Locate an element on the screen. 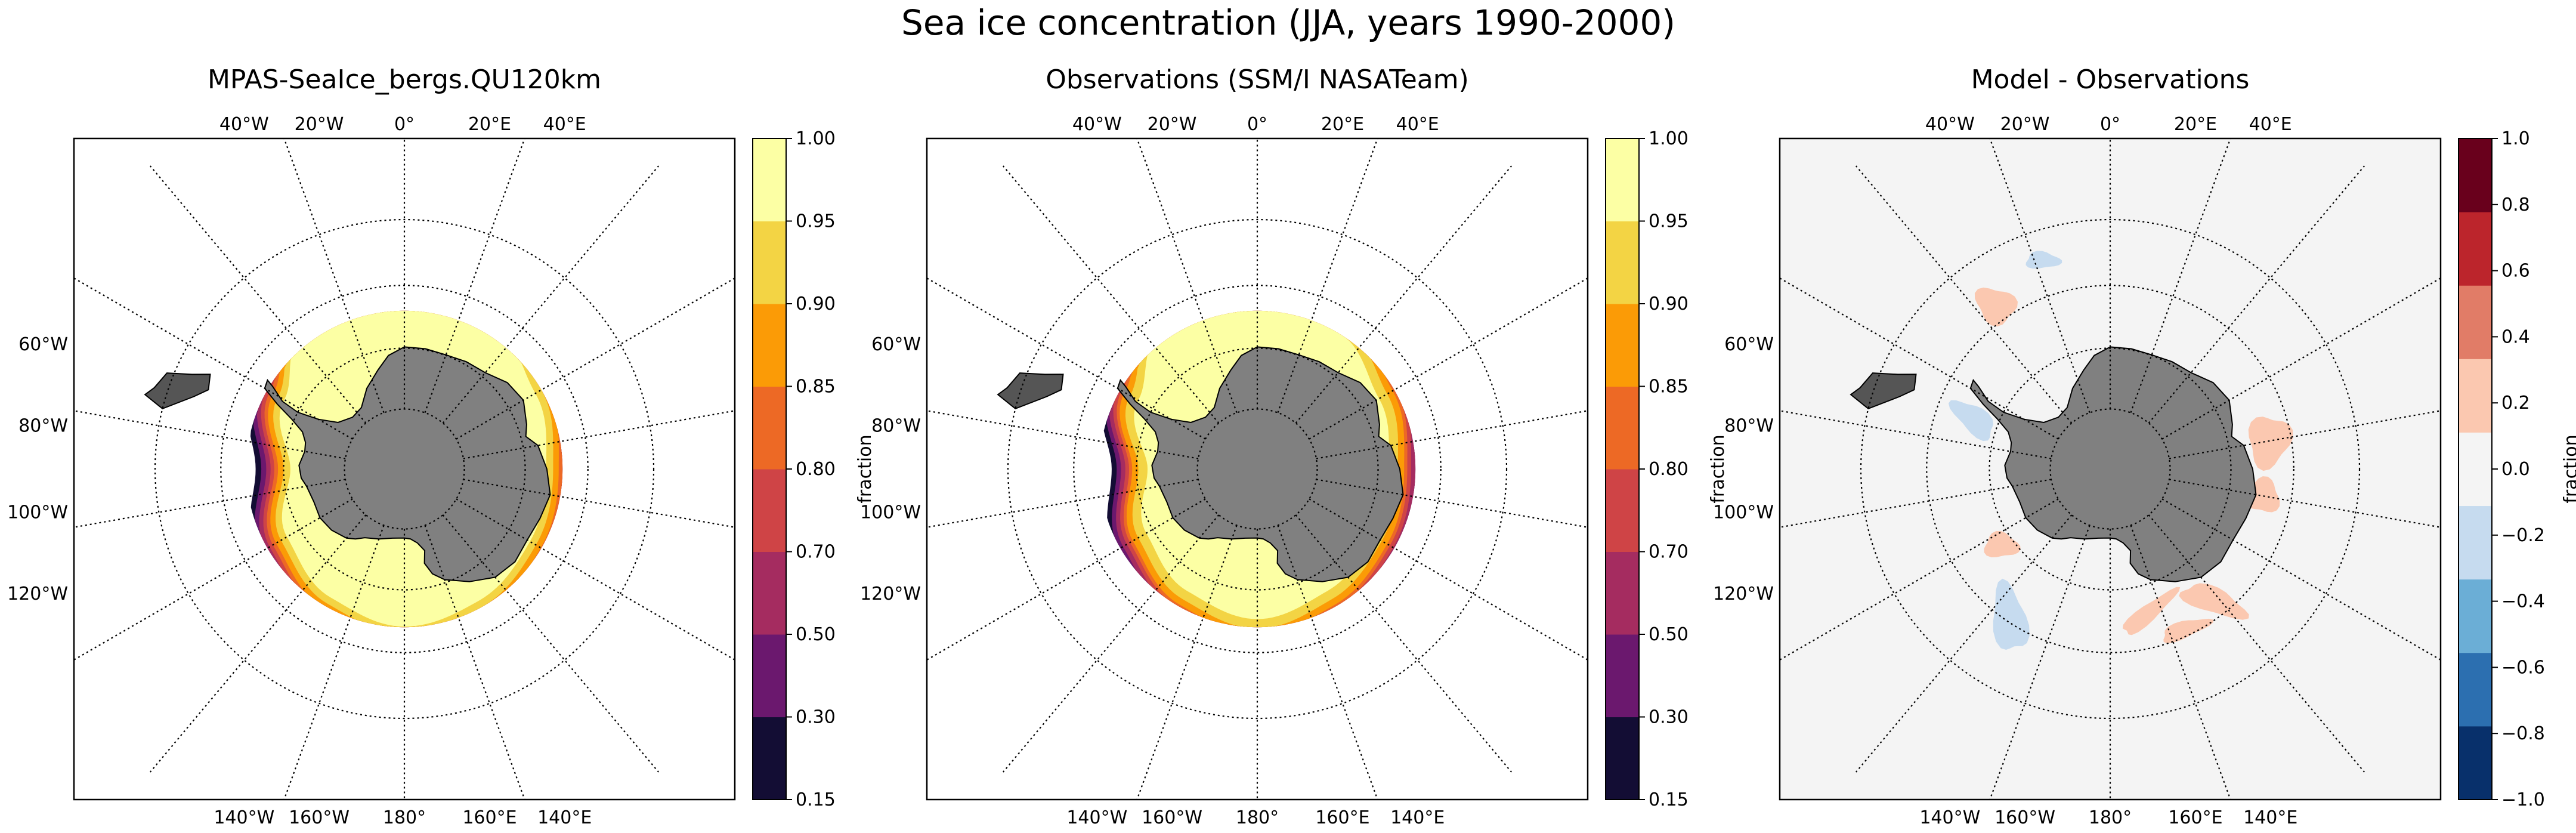 The width and height of the screenshot is (2576, 833). colorbar-tick-label: 1.0 is located at coordinates (2515, 138).